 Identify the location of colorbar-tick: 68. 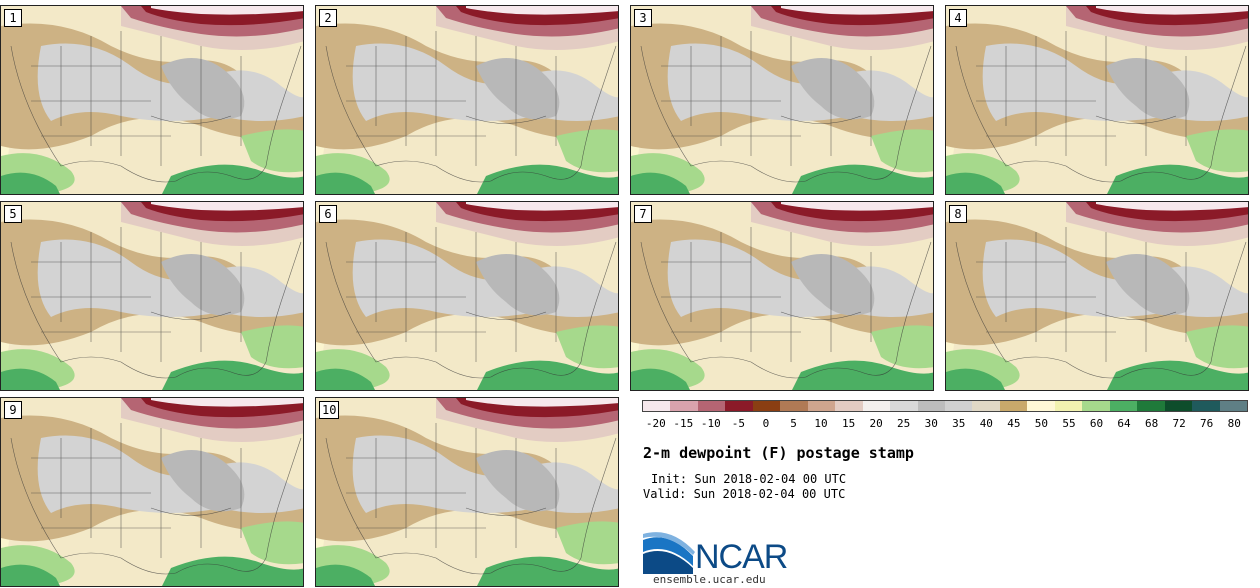
(1151, 423).